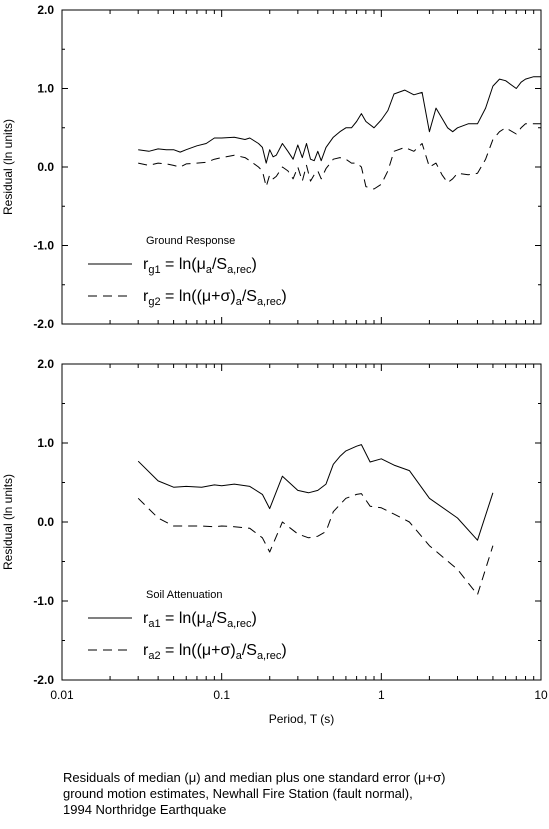 This screenshot has width=549, height=829. Describe the element at coordinates (190, 241) in the screenshot. I see `legend-title: Ground Response` at that location.